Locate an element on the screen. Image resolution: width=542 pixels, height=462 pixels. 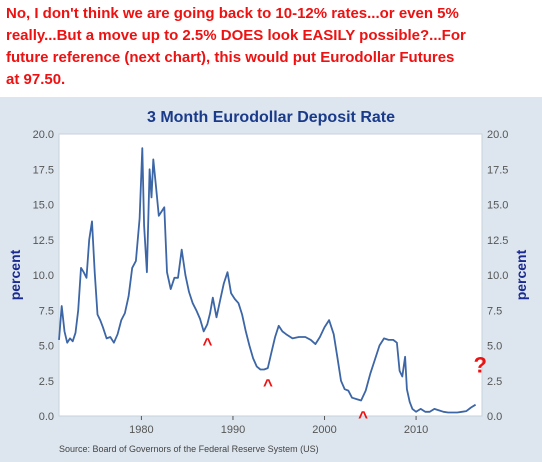
y-tick-label-right-2: 5.0 is located at coordinates (494, 347).